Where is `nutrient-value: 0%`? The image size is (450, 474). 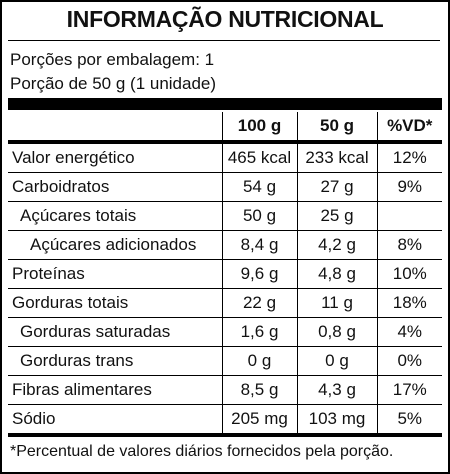 nutrient-value: 0% is located at coordinates (409, 361).